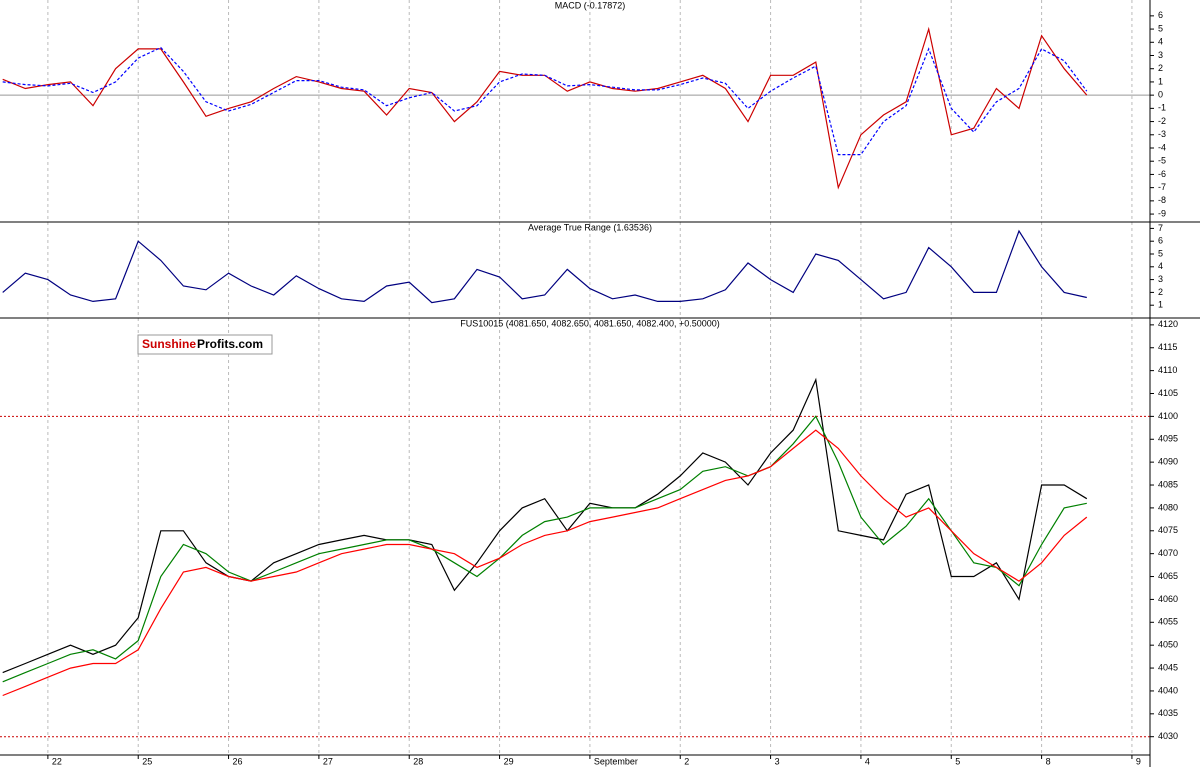 The image size is (1200, 767). I want to click on y-tick-label: 4045, so click(1168, 667).